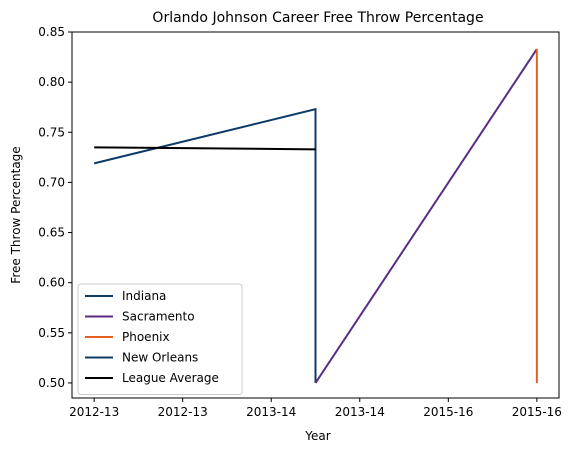  Describe the element at coordinates (51, 383) in the screenshot. I see `y-tick-label: 0.50` at that location.